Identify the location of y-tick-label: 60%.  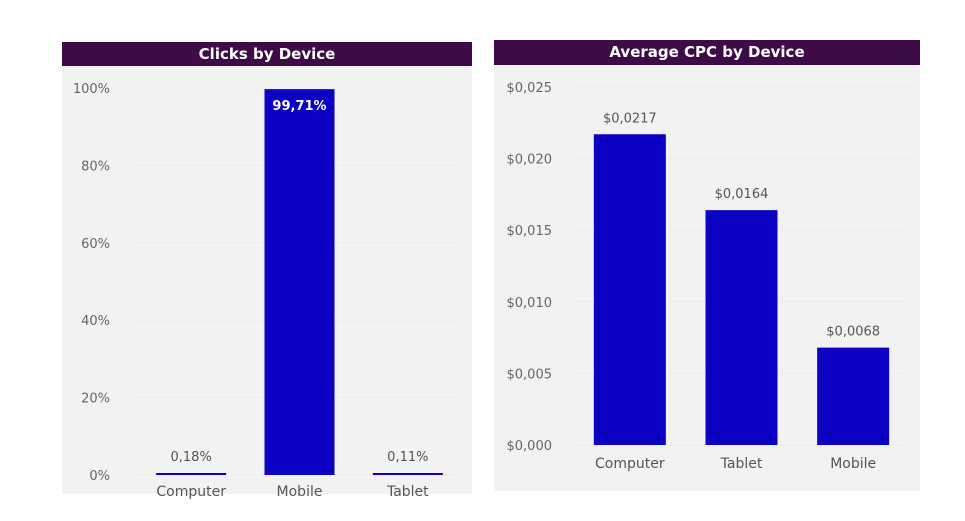
(95, 244).